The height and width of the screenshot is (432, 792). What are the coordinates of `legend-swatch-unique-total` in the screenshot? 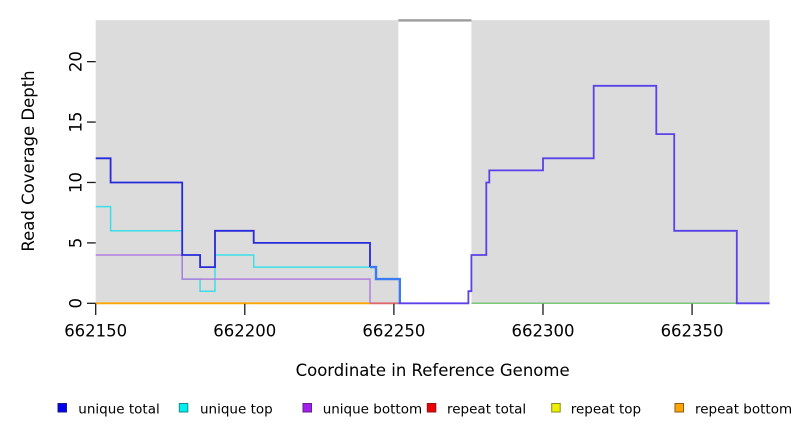 It's located at (62, 408).